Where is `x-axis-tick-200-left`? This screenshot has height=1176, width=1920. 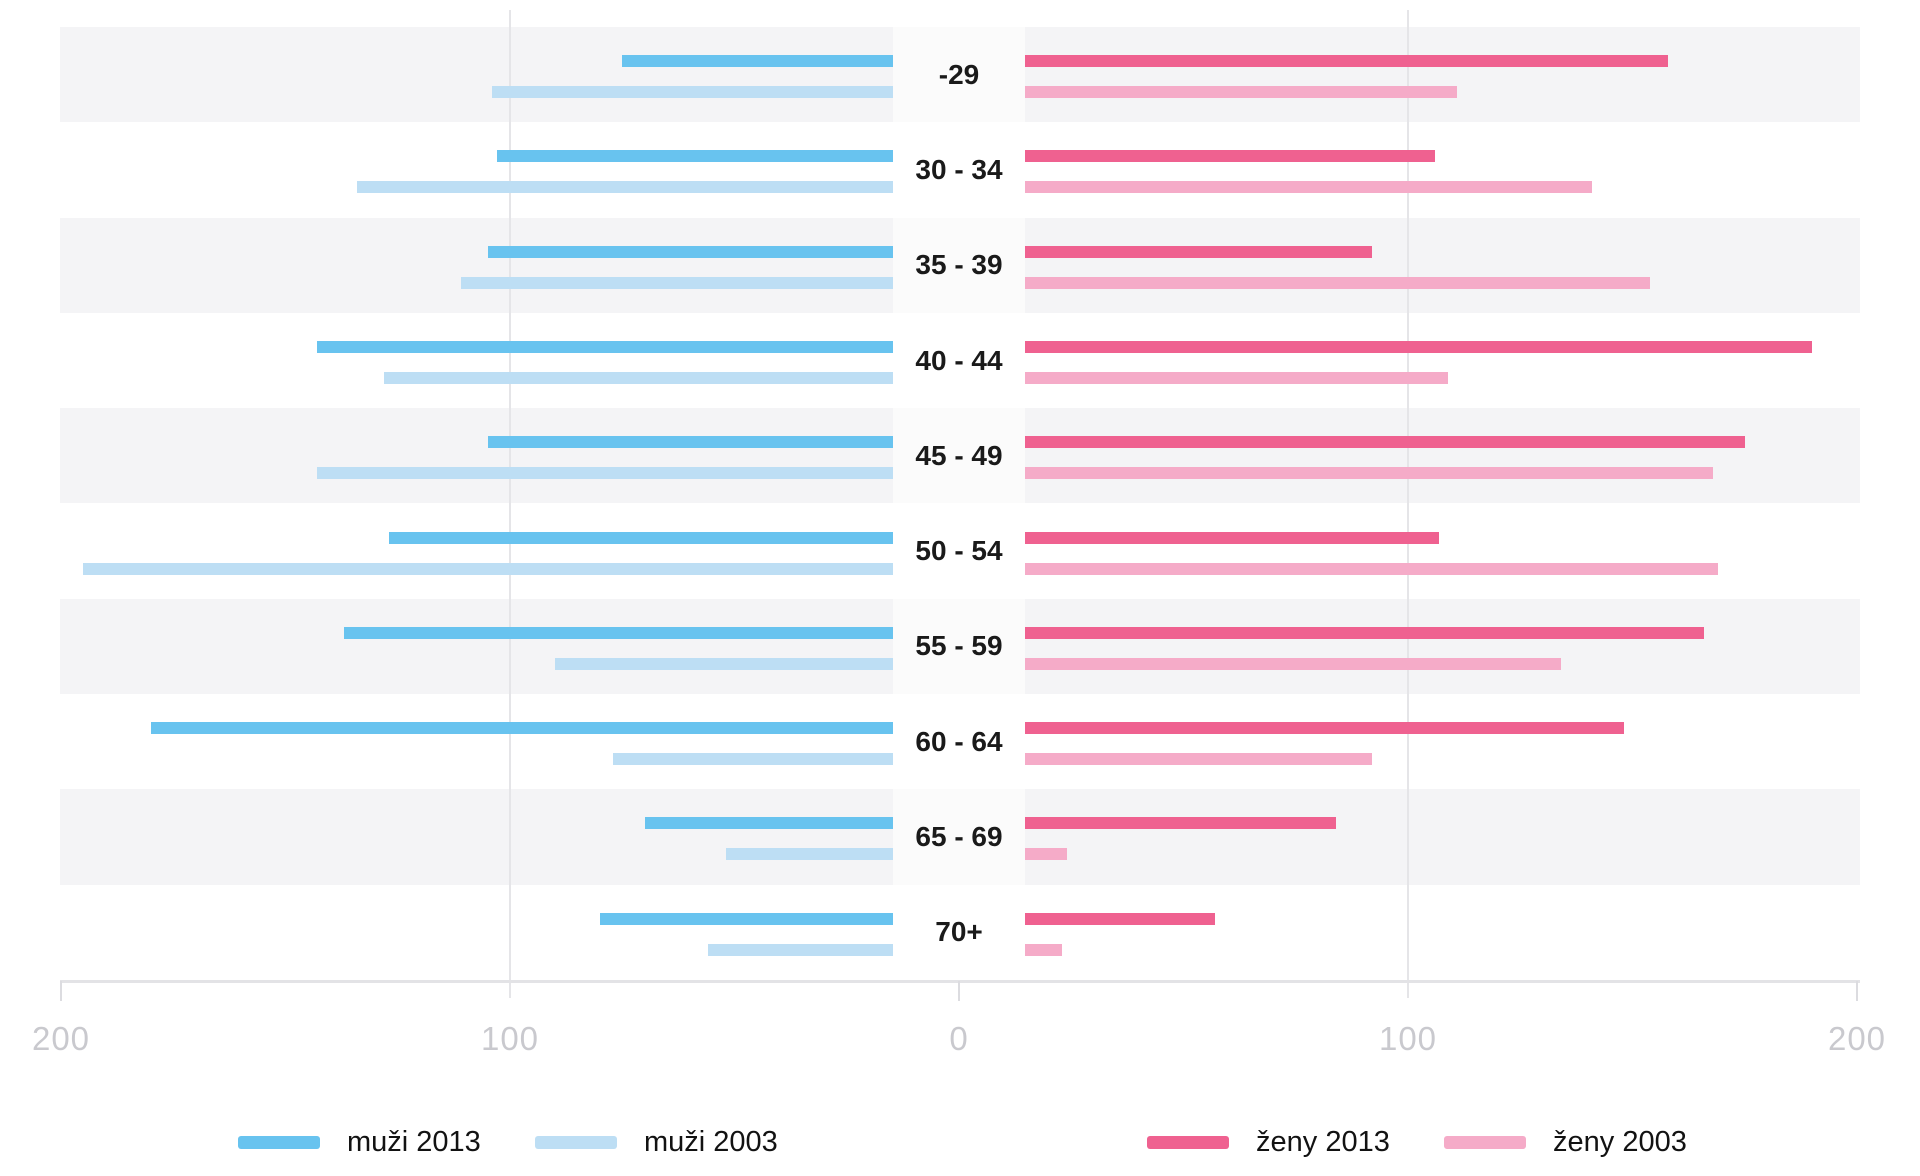
x-axis-tick-200-left is located at coordinates (61, 991).